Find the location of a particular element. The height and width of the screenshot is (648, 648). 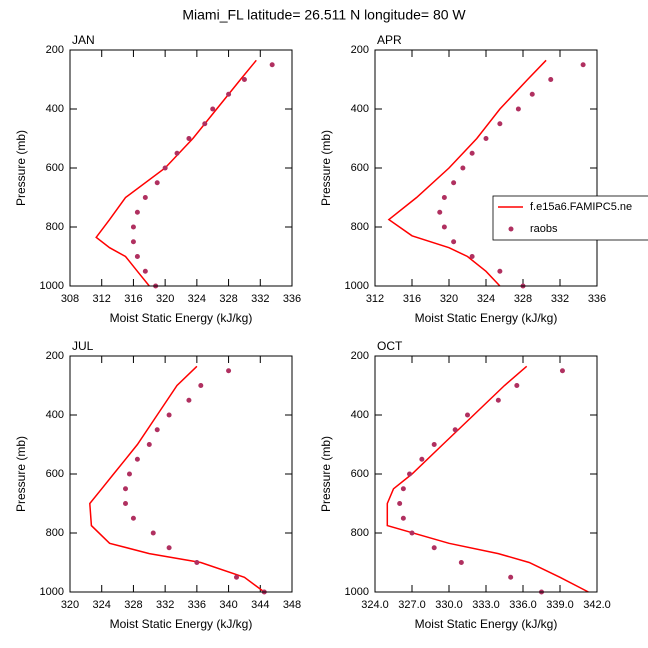

x-tick-label: 327.0 is located at coordinates (412, 605).